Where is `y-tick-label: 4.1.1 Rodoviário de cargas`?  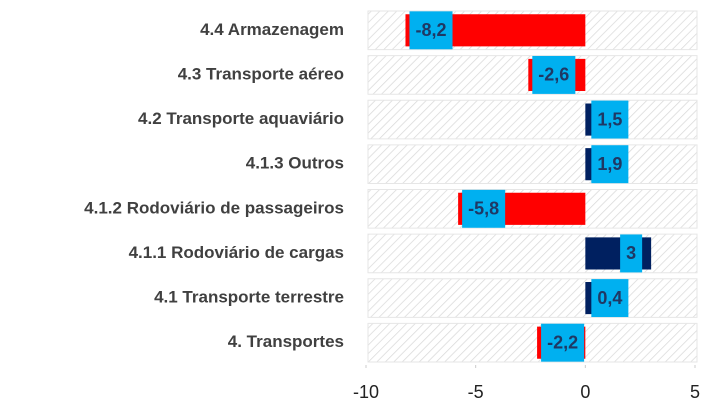 y-tick-label: 4.1.1 Rodoviário de cargas is located at coordinates (236, 252).